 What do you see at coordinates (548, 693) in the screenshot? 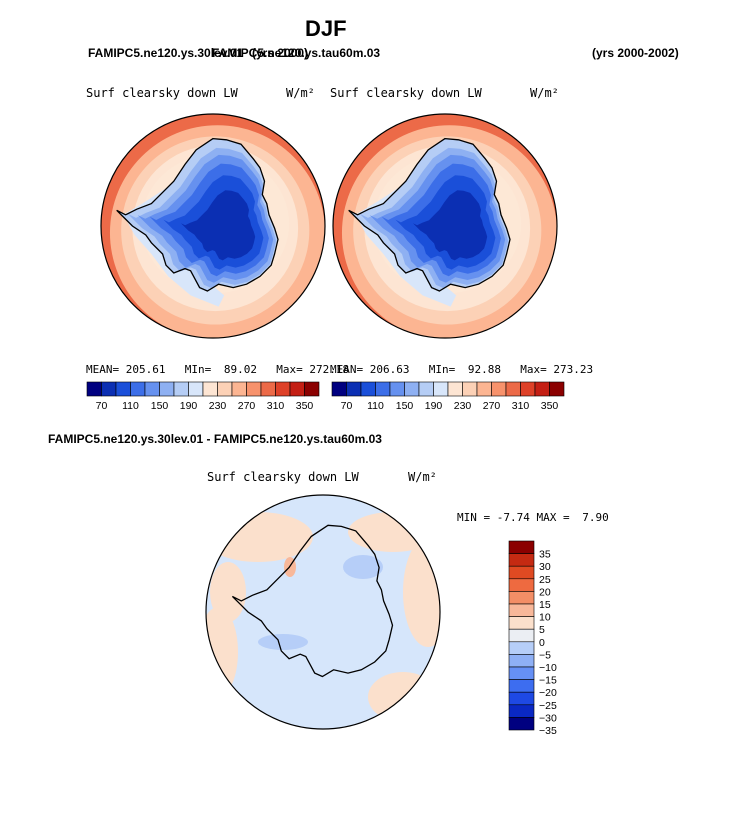
I see `colorbar-3-label: −20` at bounding box center [548, 693].